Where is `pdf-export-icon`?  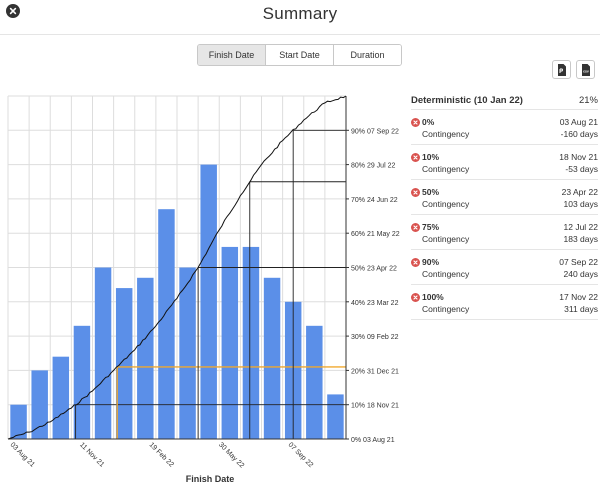
pdf-export-icon is located at coordinates (561, 69).